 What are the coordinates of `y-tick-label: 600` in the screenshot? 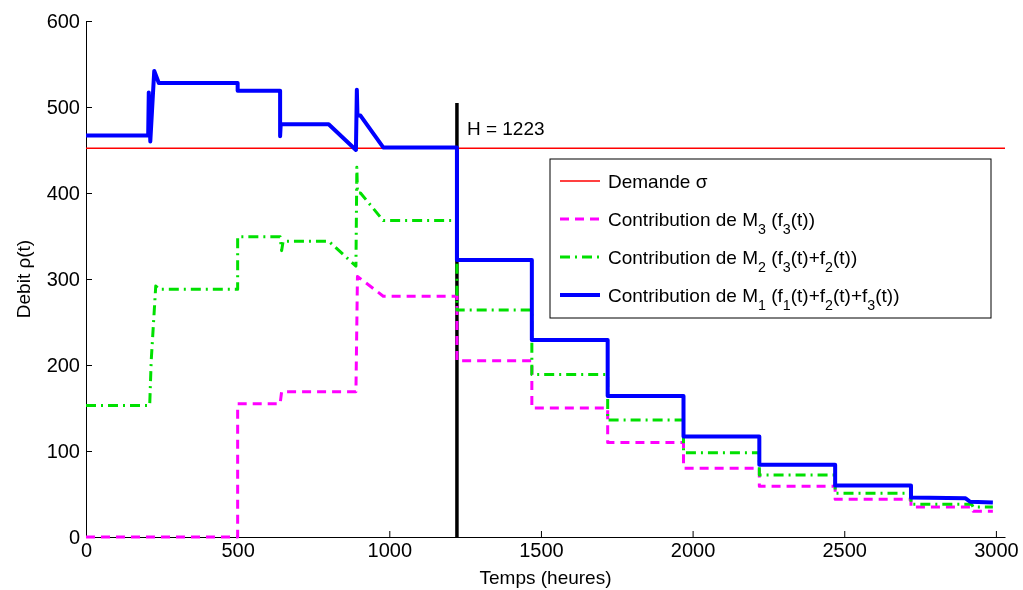 It's located at (63, 20).